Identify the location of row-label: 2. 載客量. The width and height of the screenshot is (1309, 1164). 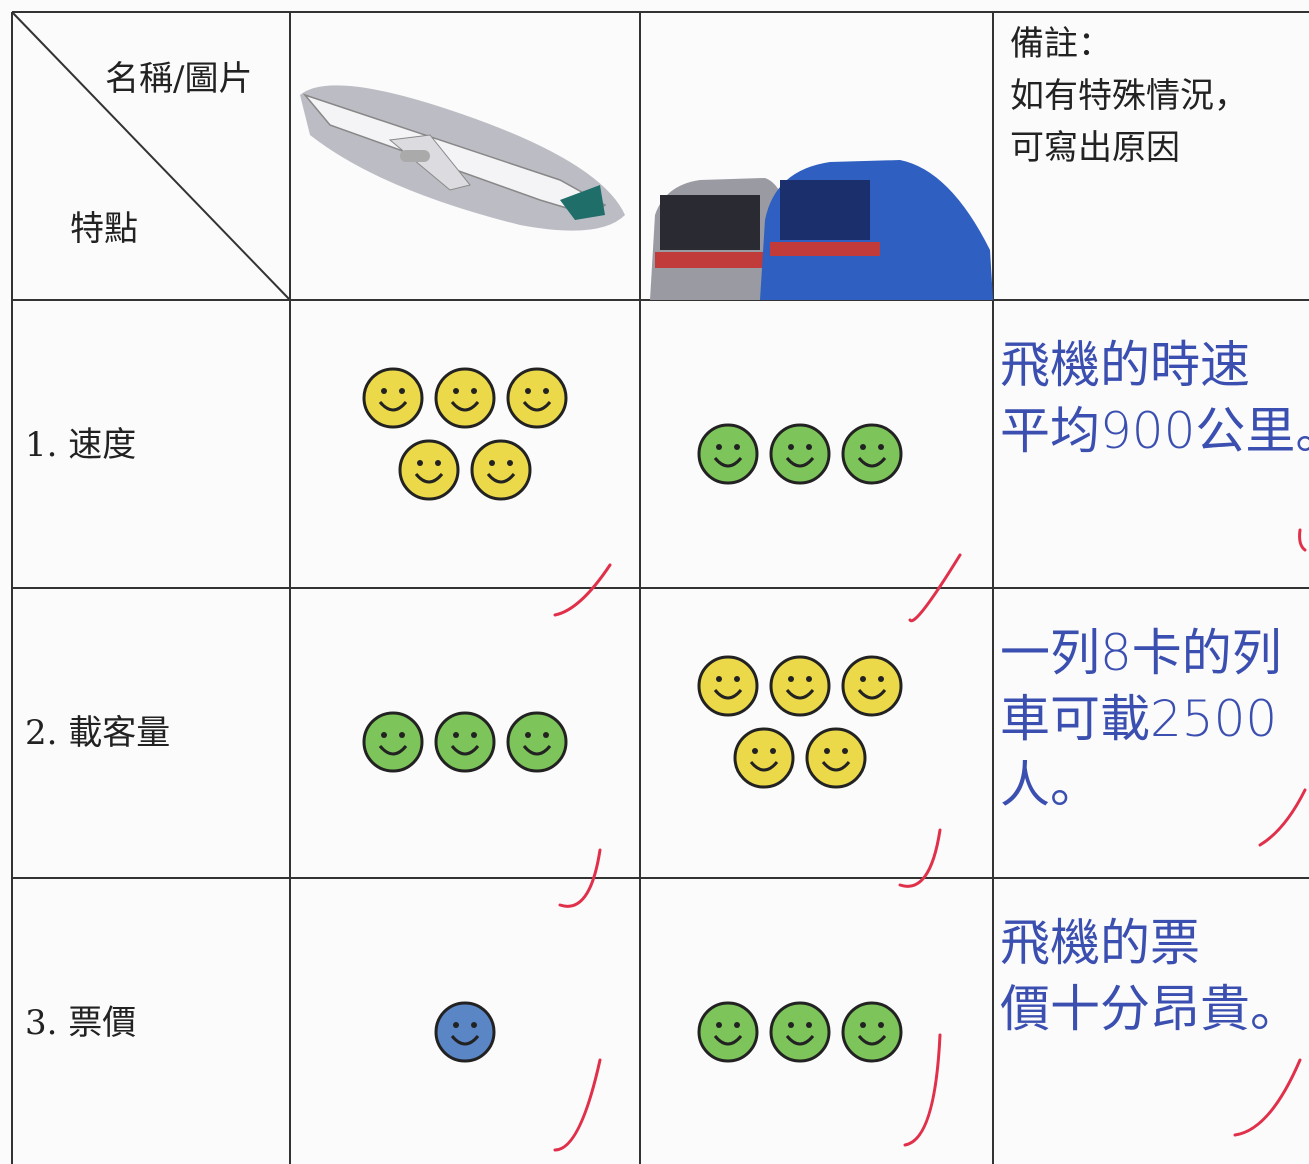
(97, 733).